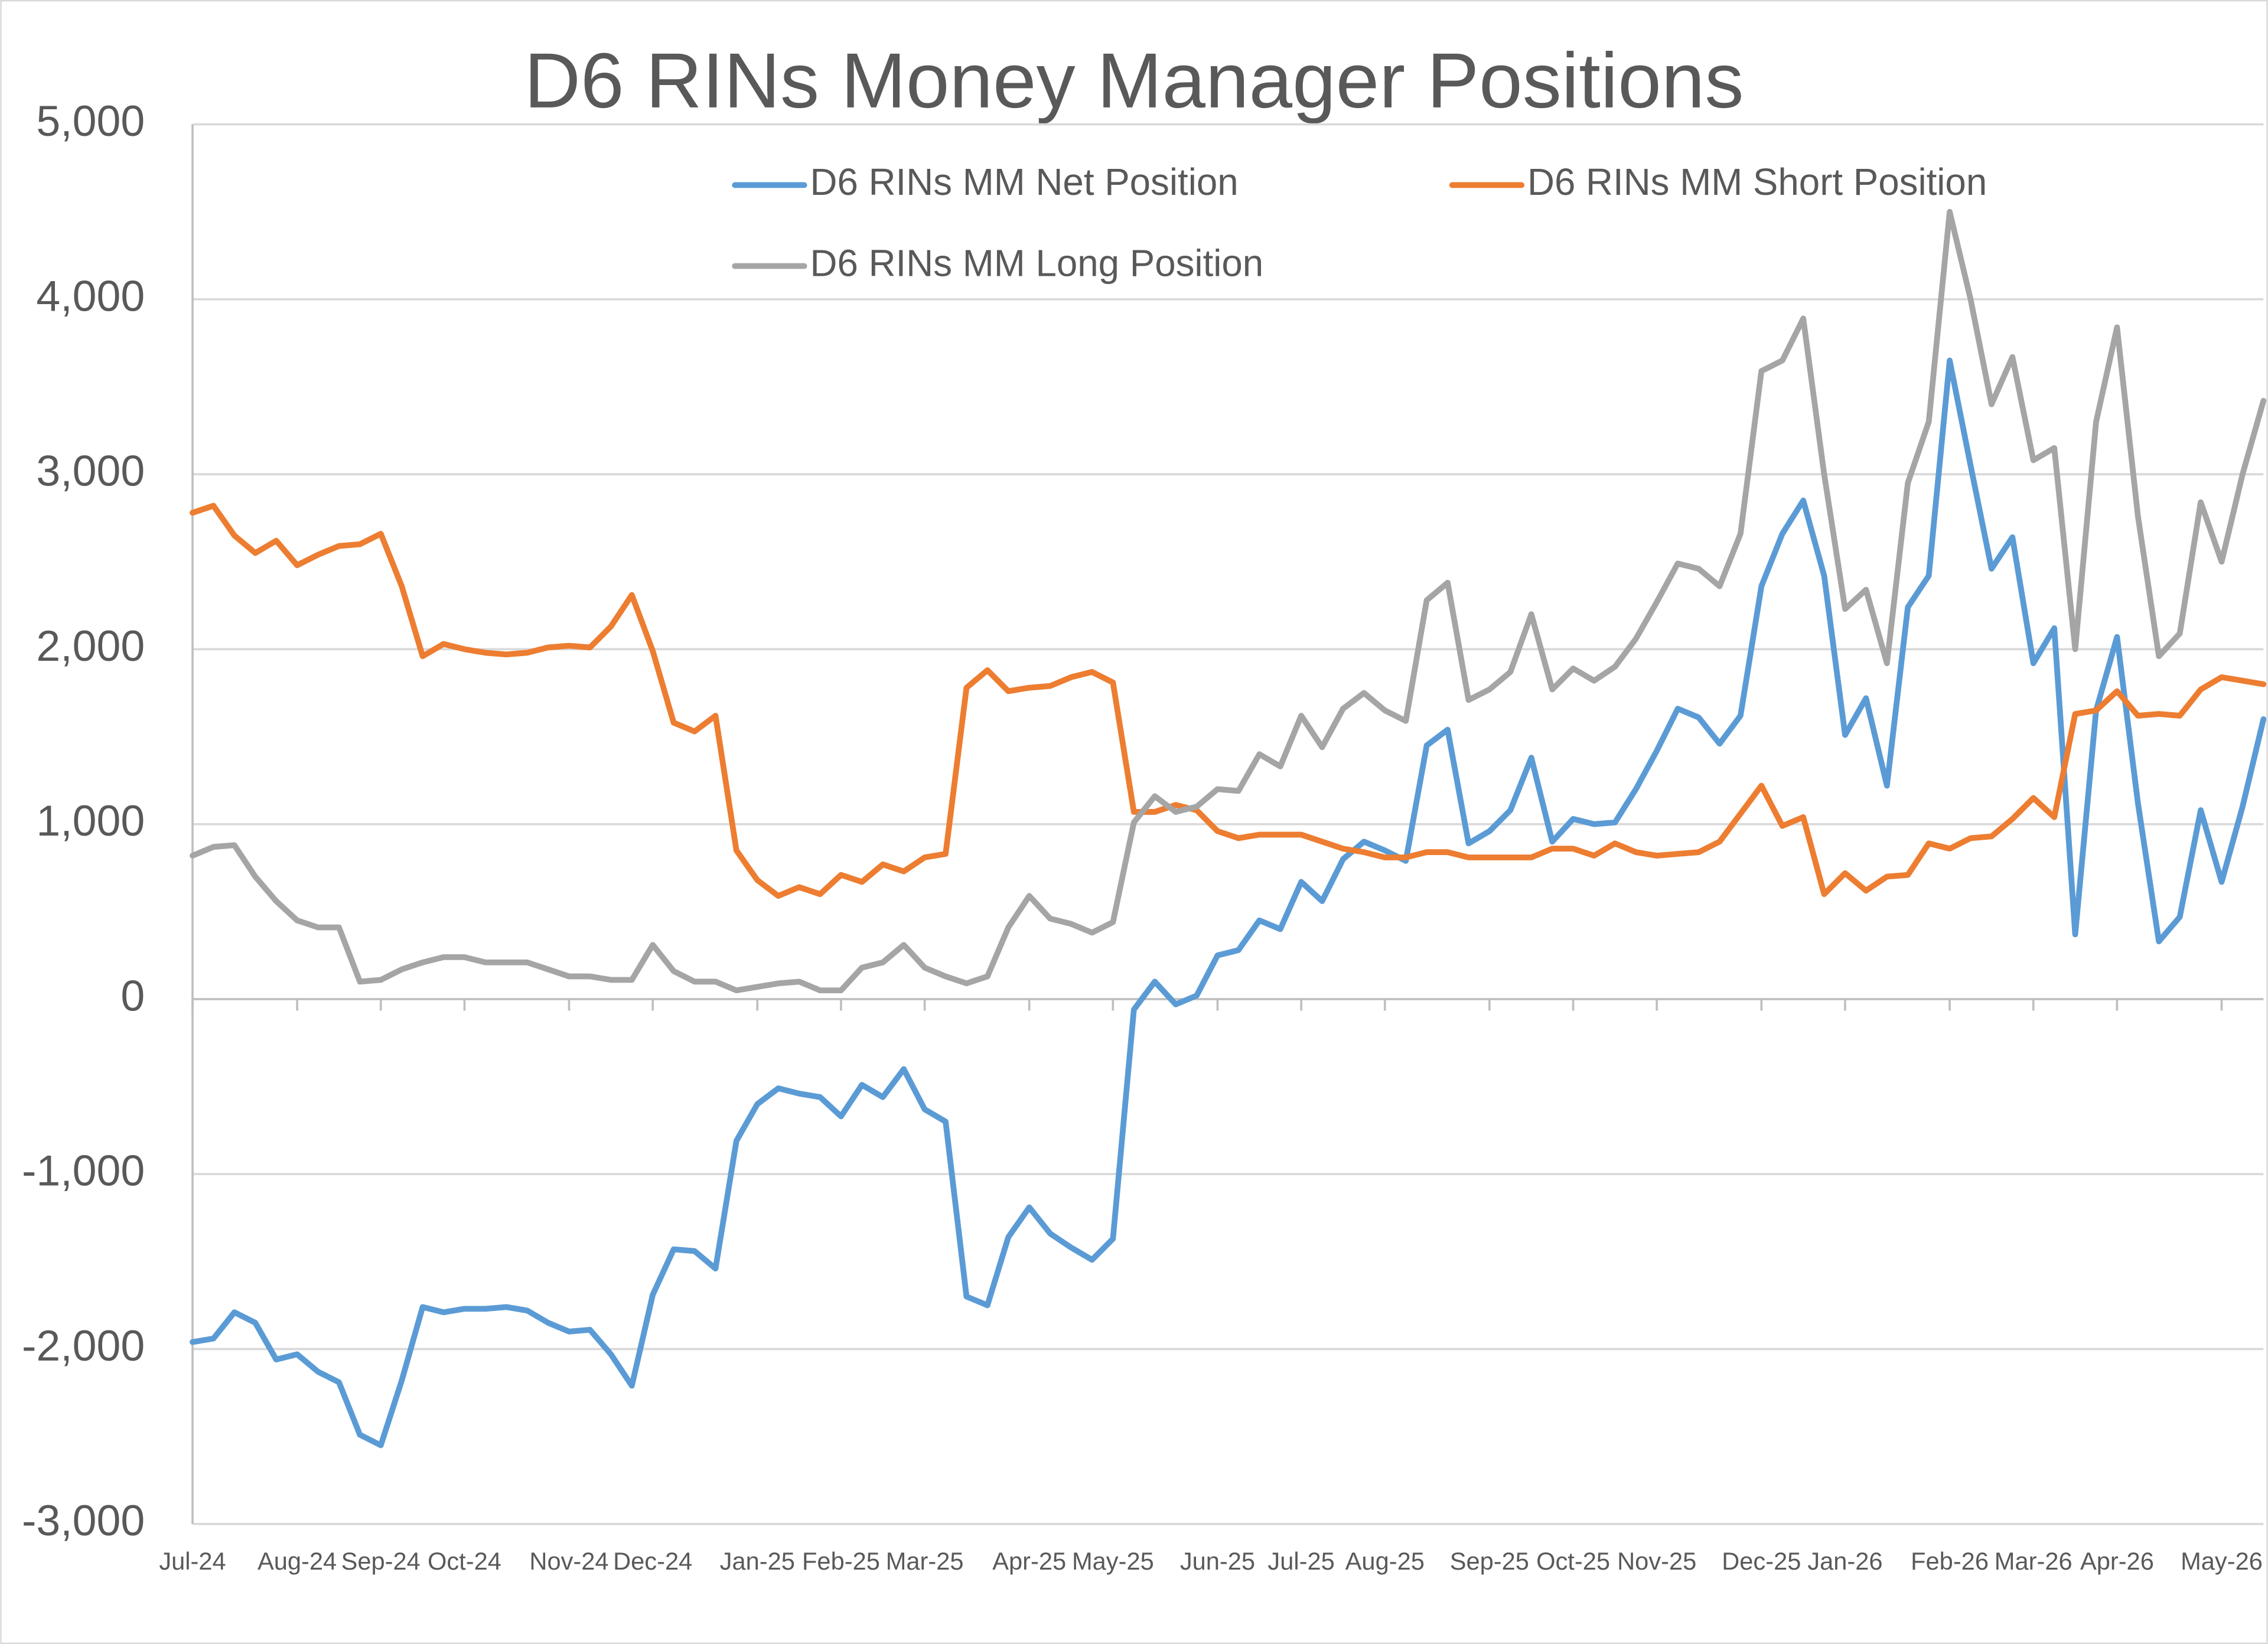 The height and width of the screenshot is (1644, 2268). I want to click on x-tick-label: Apr-25, so click(1029, 1561).